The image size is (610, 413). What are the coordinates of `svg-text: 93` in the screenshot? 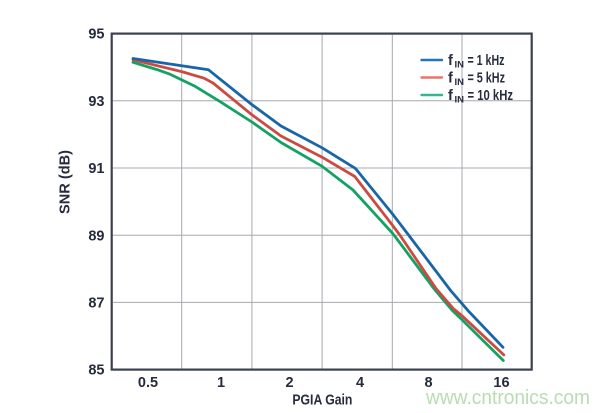 It's located at (96, 102).